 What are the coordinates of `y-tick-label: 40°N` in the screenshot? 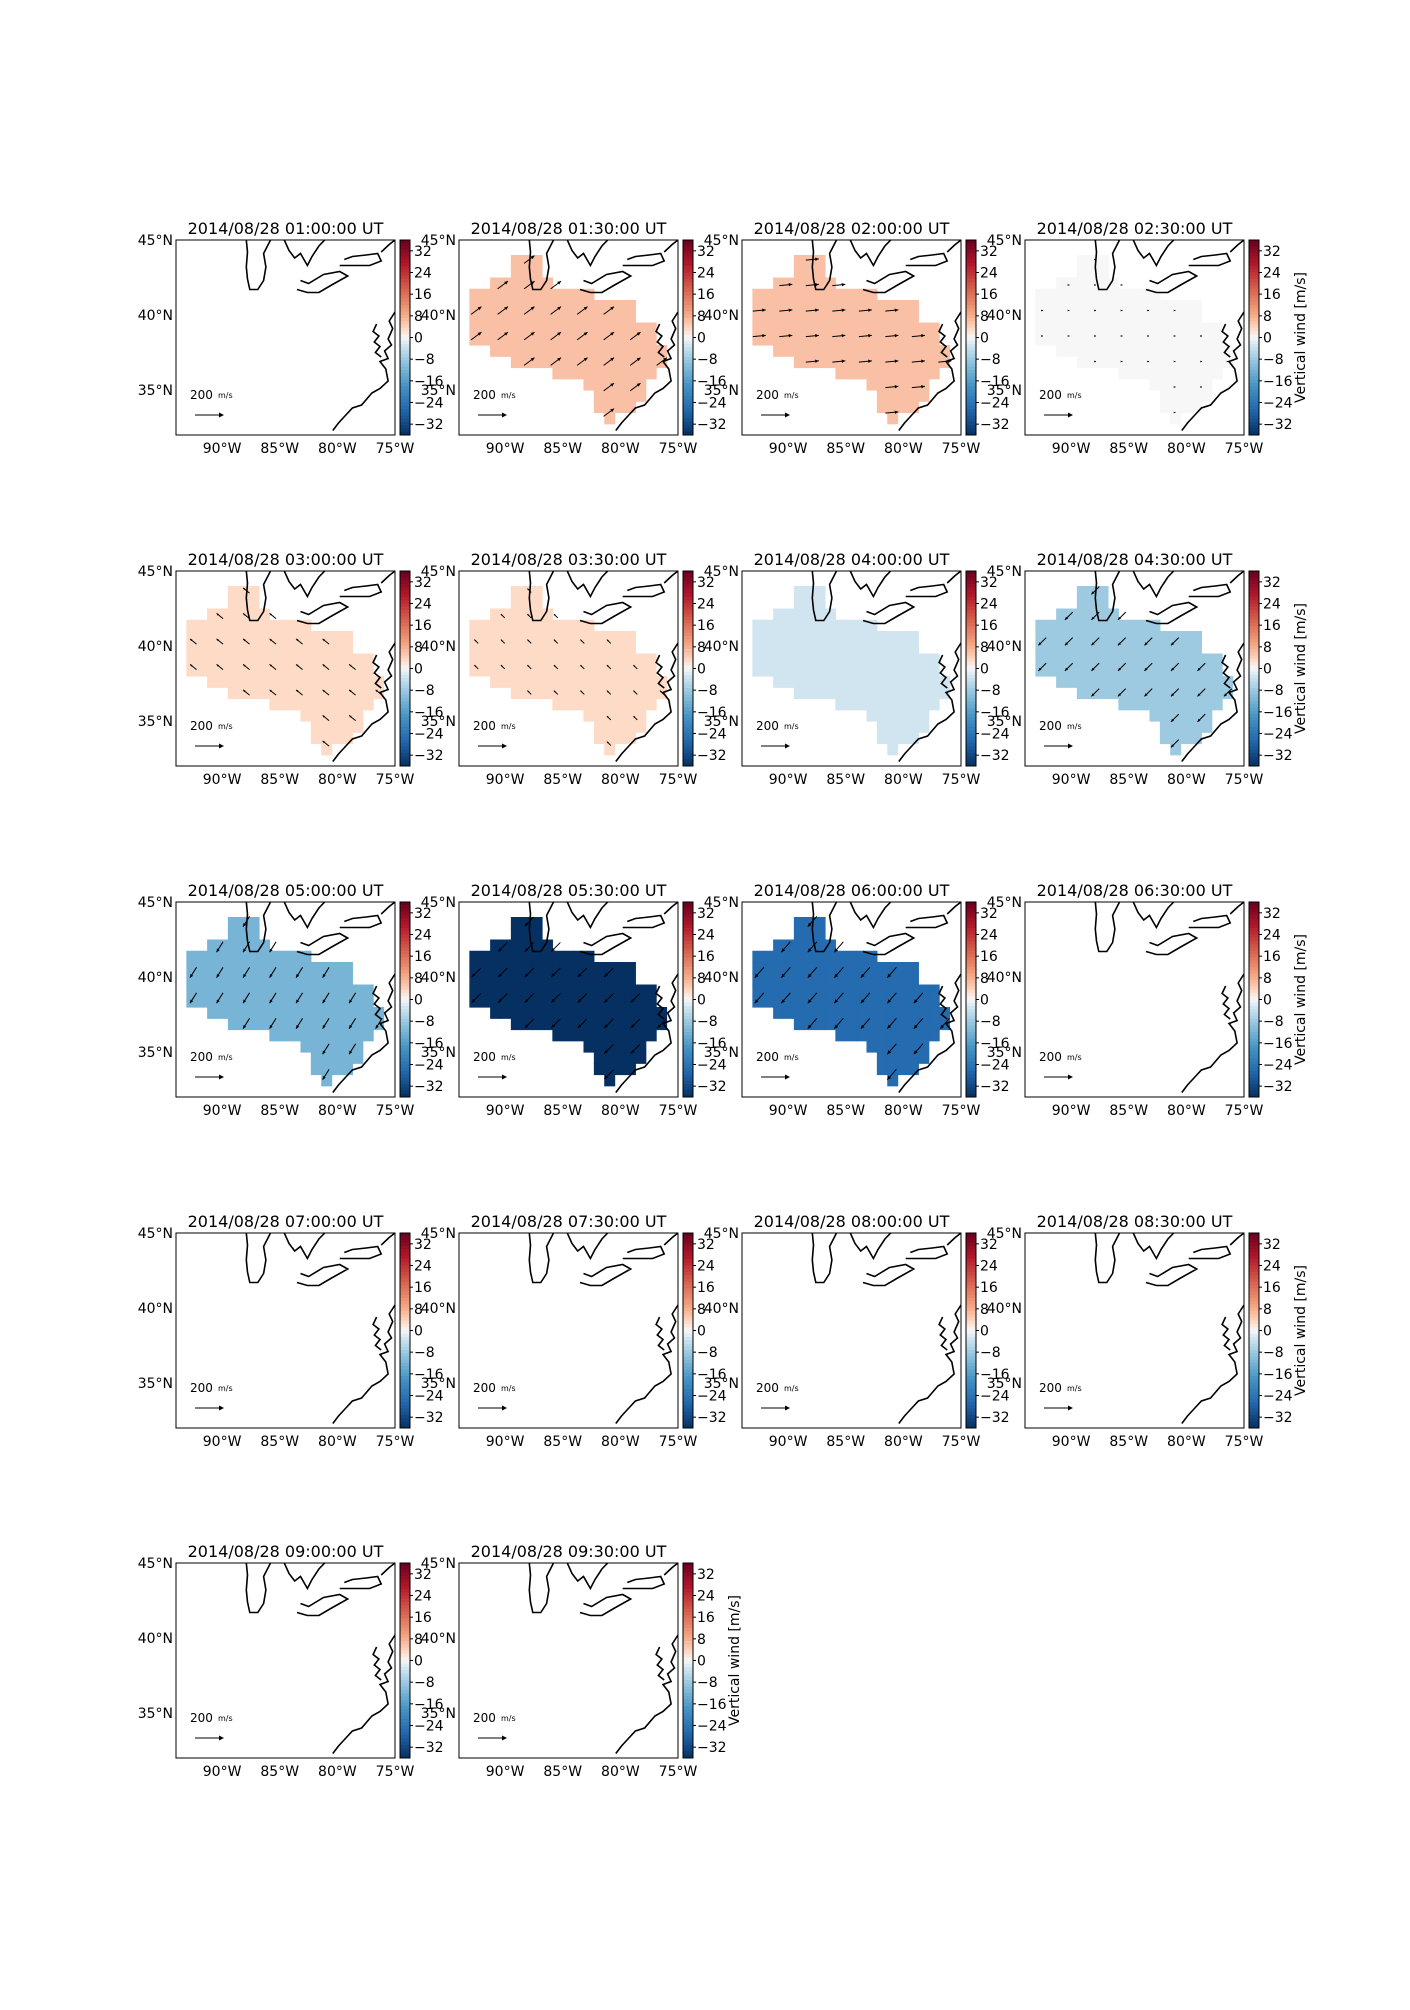 It's located at (155, 647).